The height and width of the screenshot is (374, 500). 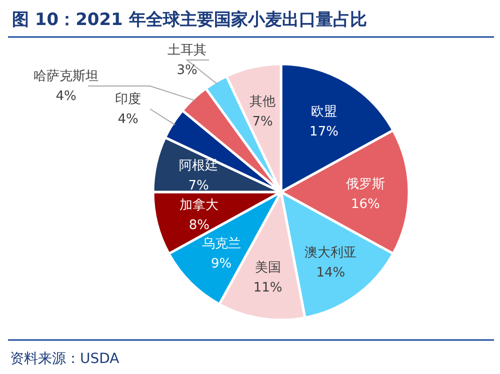 I want to click on chart-title: 图 10：2021 年全球主要国家小麦出口量占比, so click(x=189, y=20).